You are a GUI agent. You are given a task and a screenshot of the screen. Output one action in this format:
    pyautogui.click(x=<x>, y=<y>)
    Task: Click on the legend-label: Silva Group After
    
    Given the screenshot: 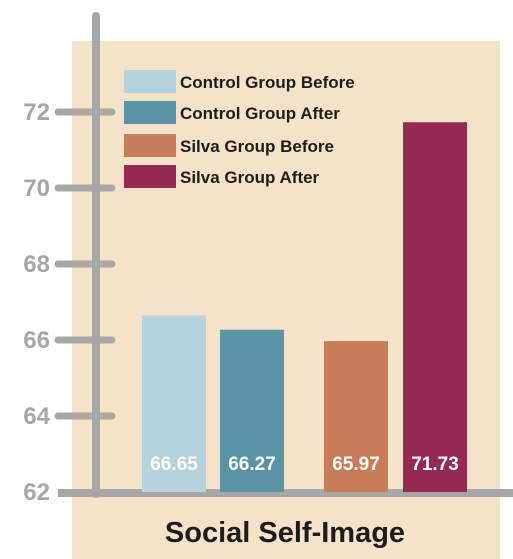 What is the action you would take?
    pyautogui.click(x=250, y=177)
    